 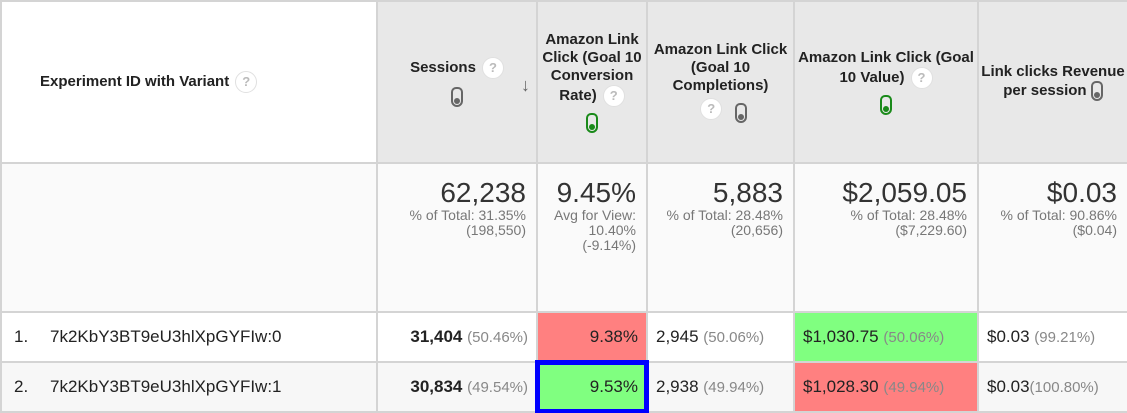 I want to click on value: 30,834, so click(x=436, y=386).